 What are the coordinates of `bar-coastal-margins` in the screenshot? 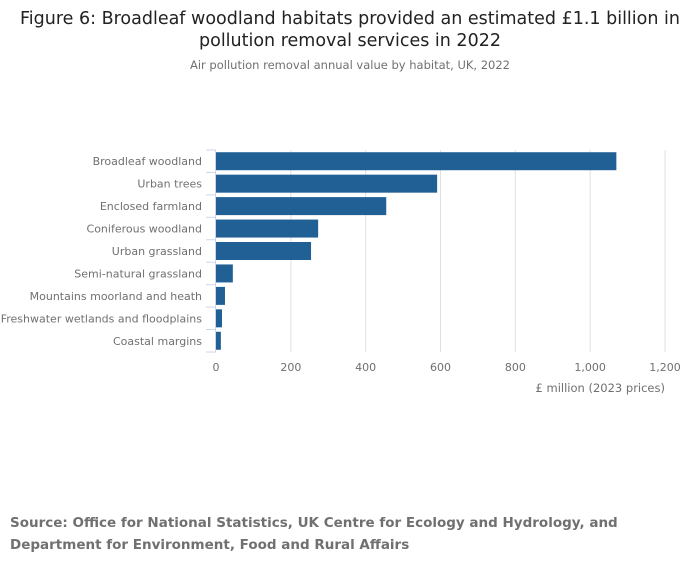 It's located at (218, 340).